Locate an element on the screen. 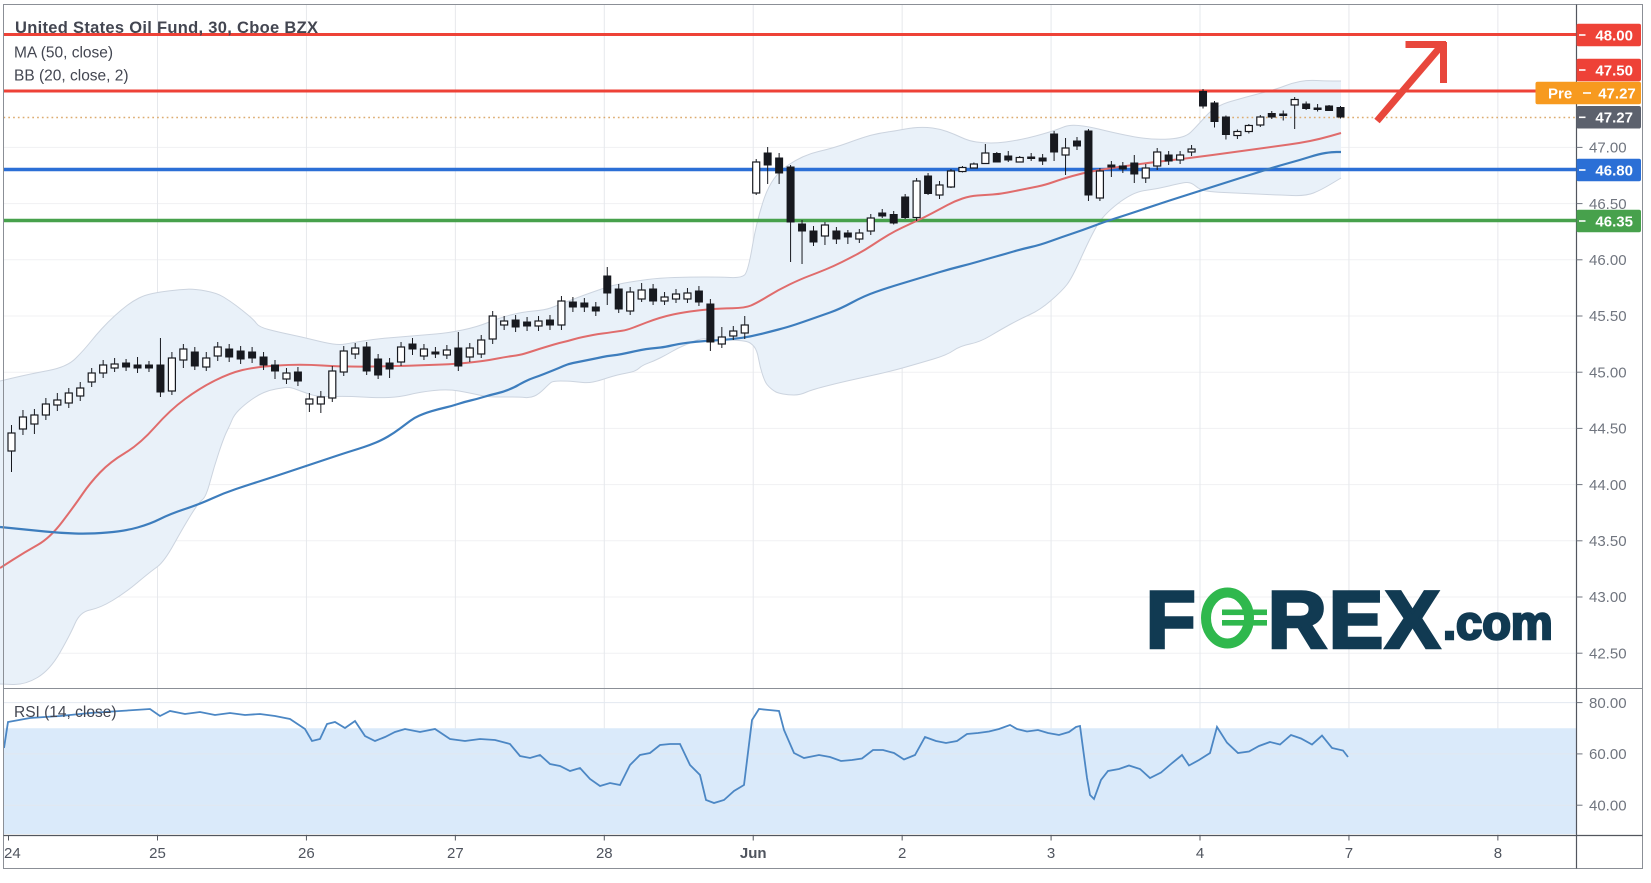 Image resolution: width=1651 pixels, height=883 pixels. svg-text: BB (20, close, 2) is located at coordinates (71, 76).